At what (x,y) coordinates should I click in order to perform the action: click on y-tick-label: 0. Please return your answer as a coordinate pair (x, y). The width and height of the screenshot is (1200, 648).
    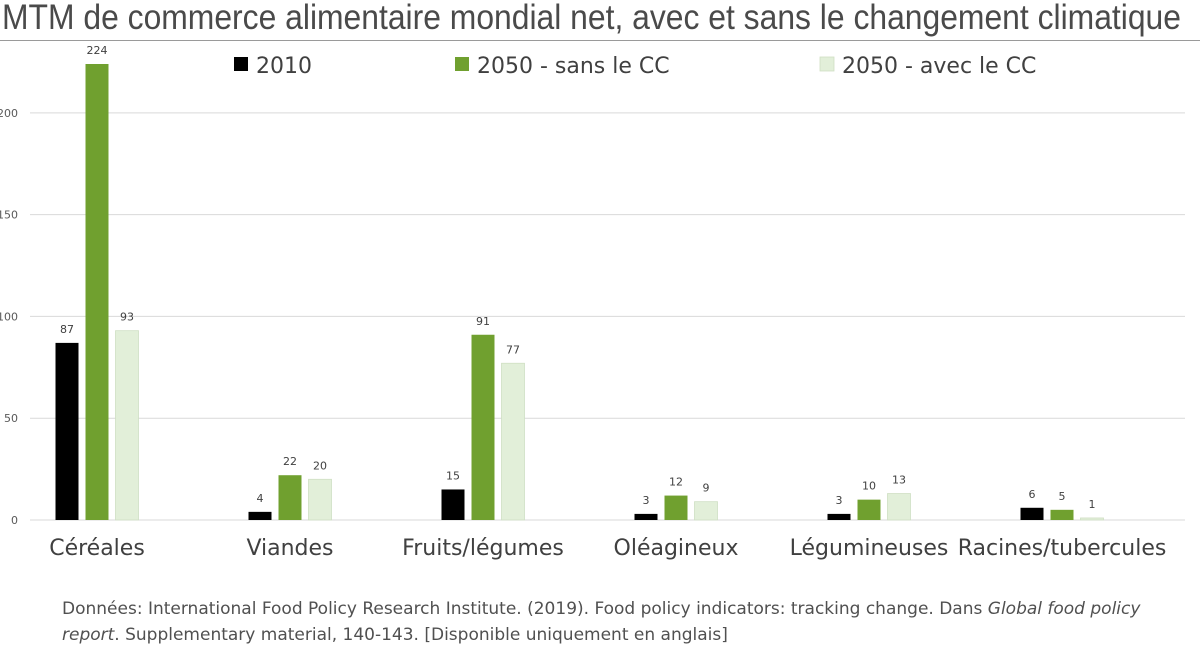
    Looking at the image, I should click on (14, 520).